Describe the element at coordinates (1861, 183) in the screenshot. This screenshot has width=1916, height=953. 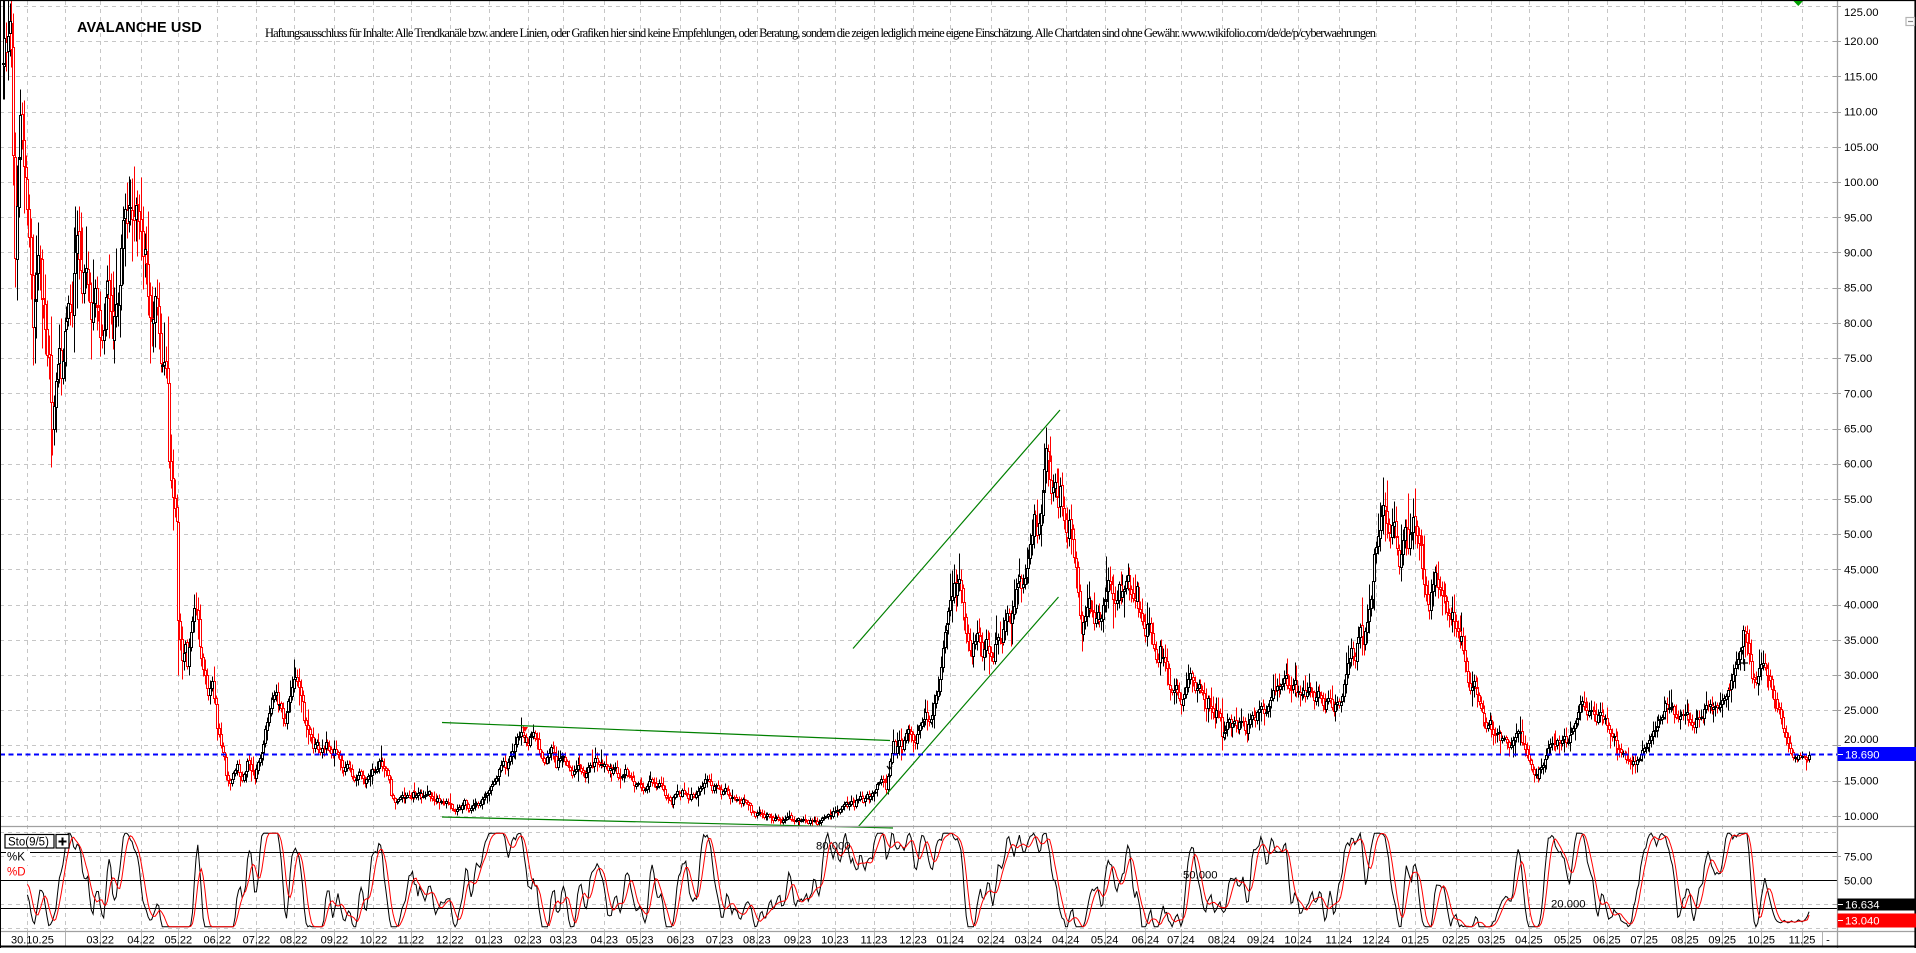
I see `svg-text: 100.00` at that location.